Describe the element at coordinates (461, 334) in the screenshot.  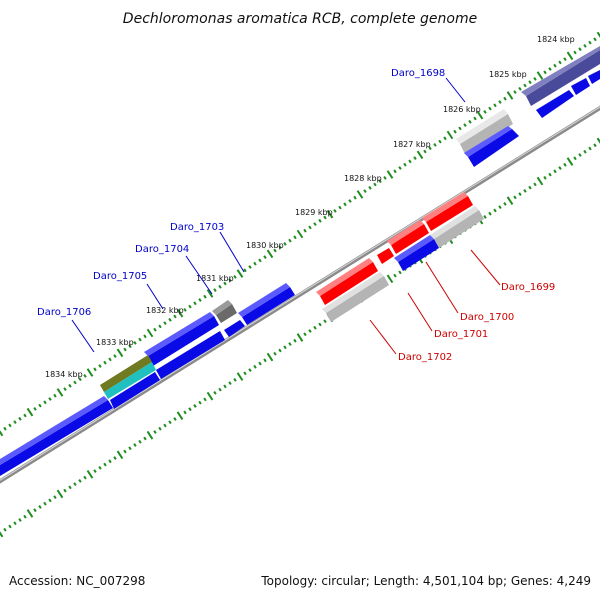
I see `gene-label-daro-1701: Daro_1701` at that location.